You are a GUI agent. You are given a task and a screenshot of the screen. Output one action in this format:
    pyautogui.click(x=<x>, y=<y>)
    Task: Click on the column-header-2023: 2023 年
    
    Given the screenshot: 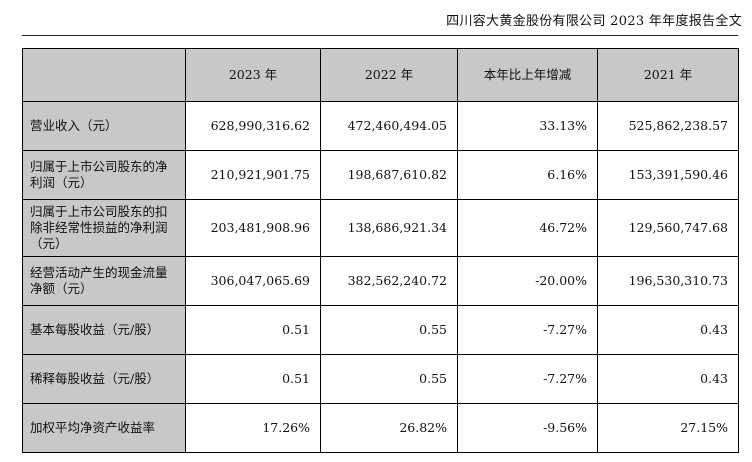 What is the action you would take?
    pyautogui.click(x=253, y=75)
    